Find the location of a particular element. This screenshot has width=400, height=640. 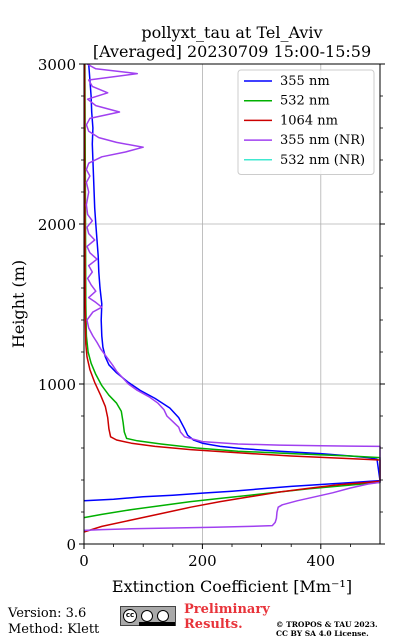

legend-label: 355 nm is located at coordinates (305, 81).